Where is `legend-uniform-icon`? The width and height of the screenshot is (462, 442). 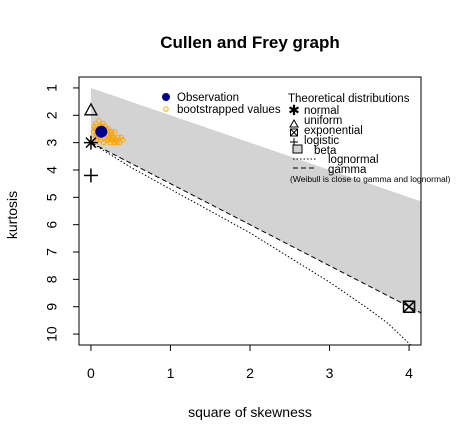
legend-uniform-icon is located at coordinates (294, 123).